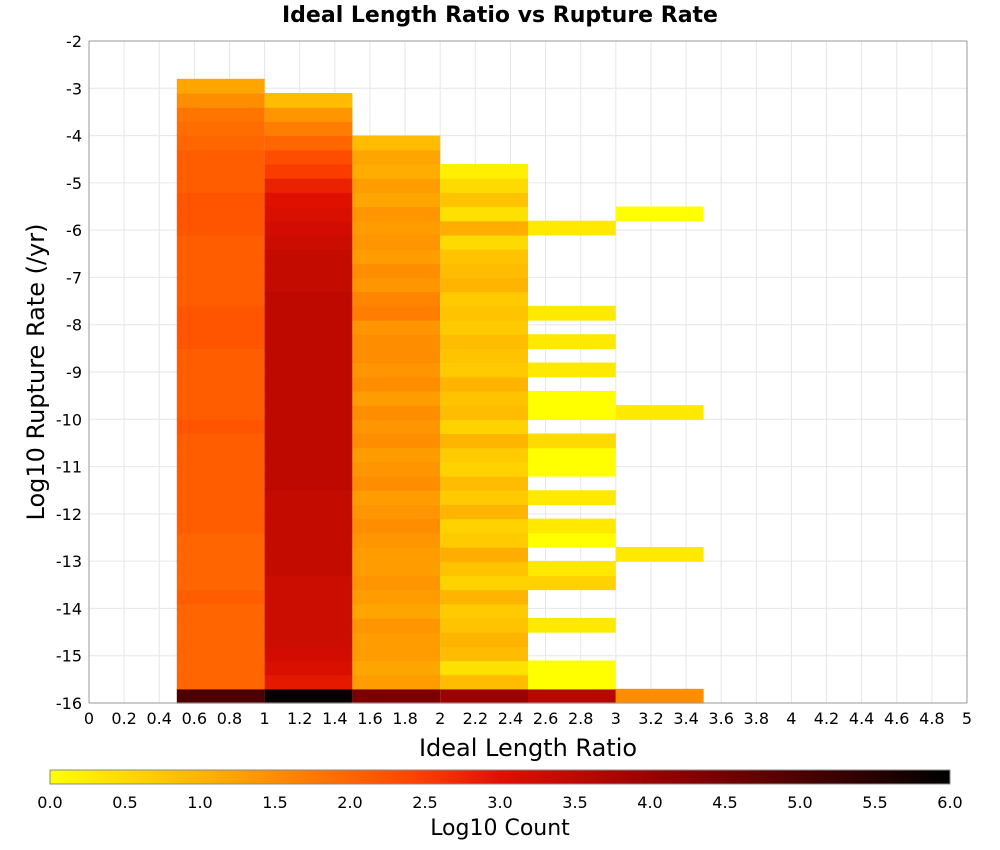  Describe the element at coordinates (545, 718) in the screenshot. I see `x-tick-label: 2.6` at that location.